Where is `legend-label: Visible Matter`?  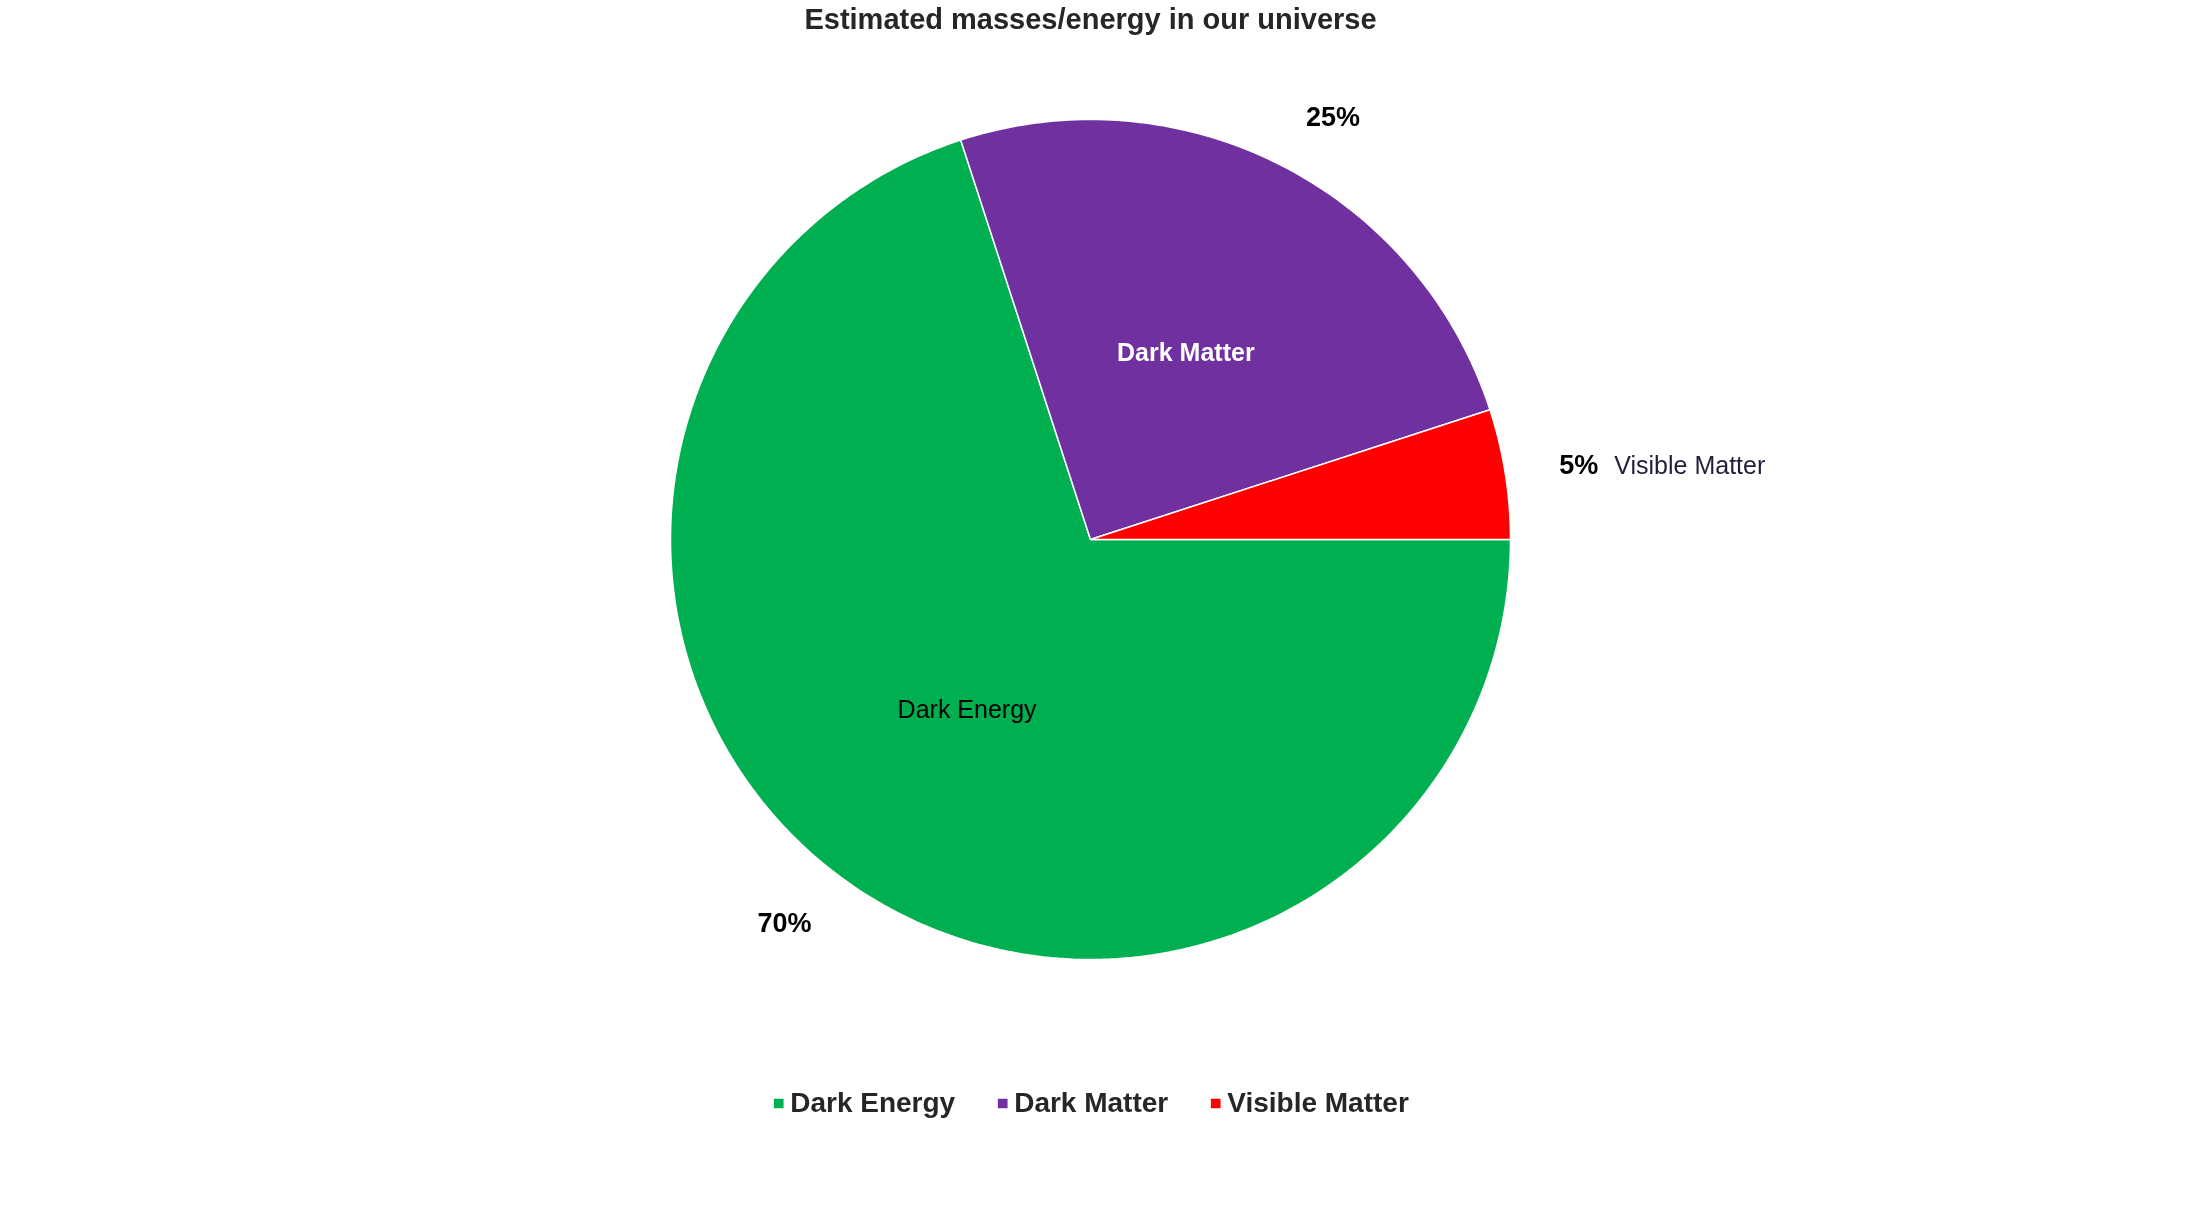 legend-label: Visible Matter is located at coordinates (1318, 1103).